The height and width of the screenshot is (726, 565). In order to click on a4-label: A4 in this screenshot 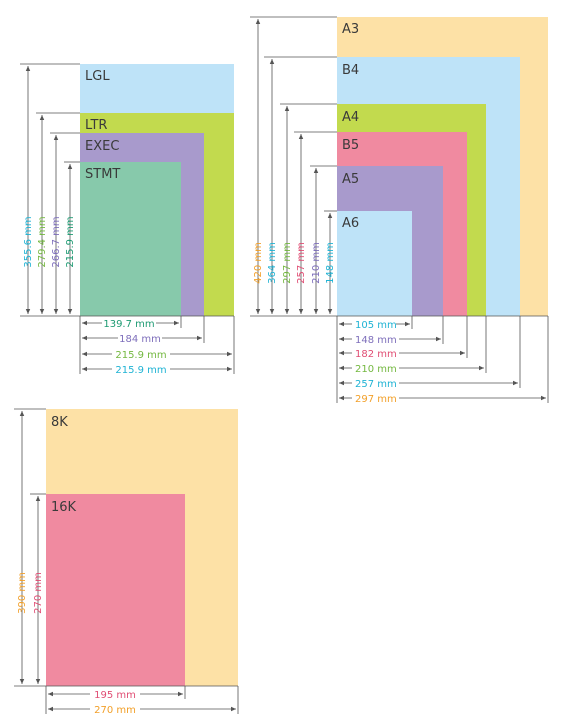, I will do `click(350, 117)`.